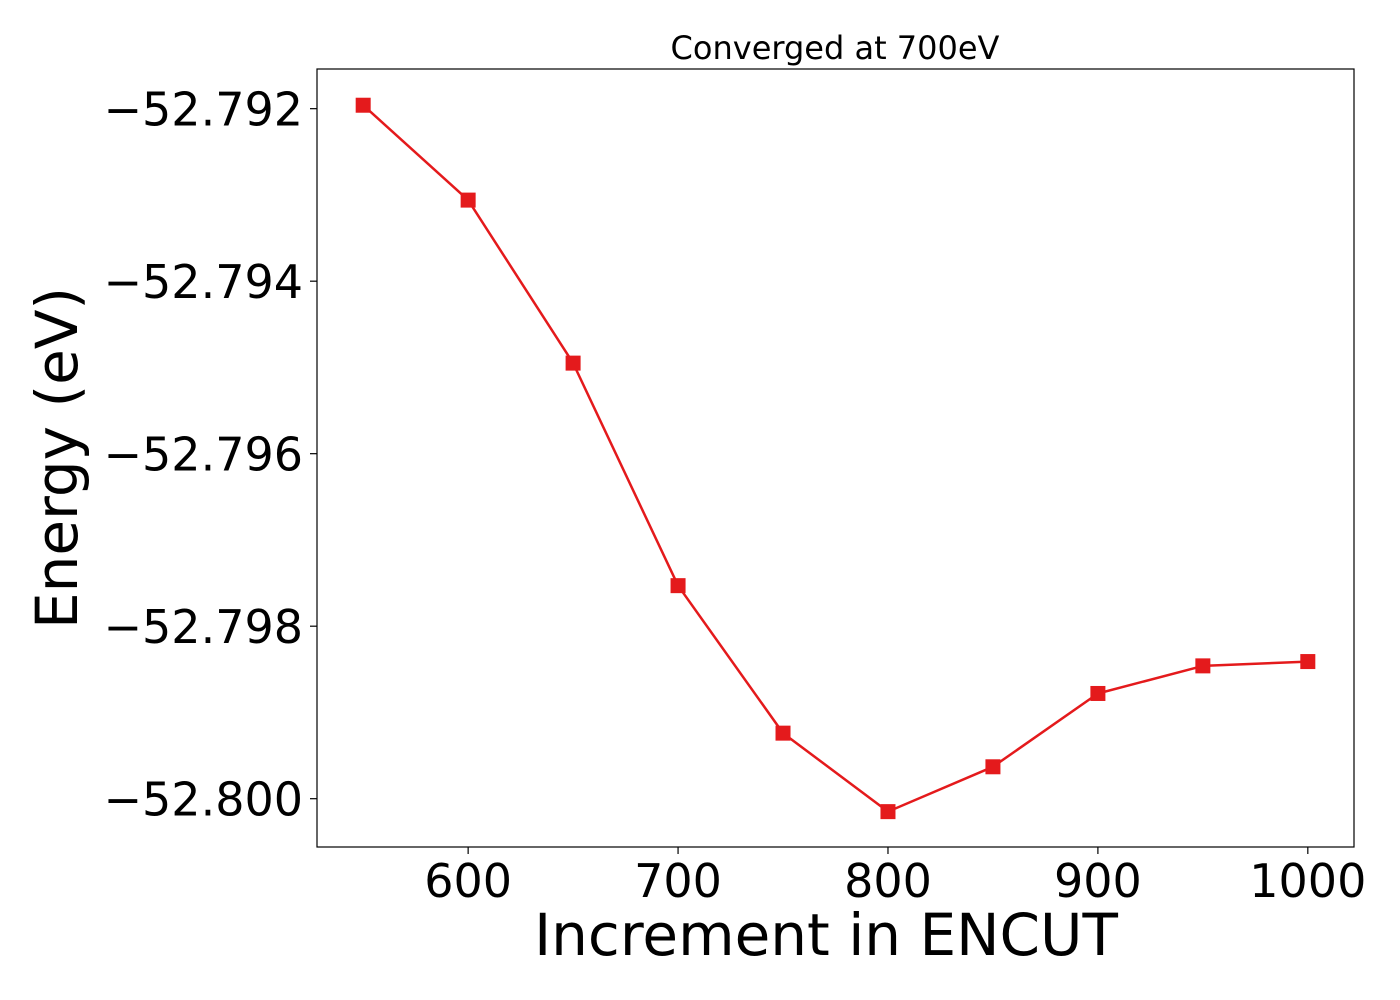 This screenshot has width=1400, height=1000. I want to click on y-tick-label: −52.800, so click(204, 800).